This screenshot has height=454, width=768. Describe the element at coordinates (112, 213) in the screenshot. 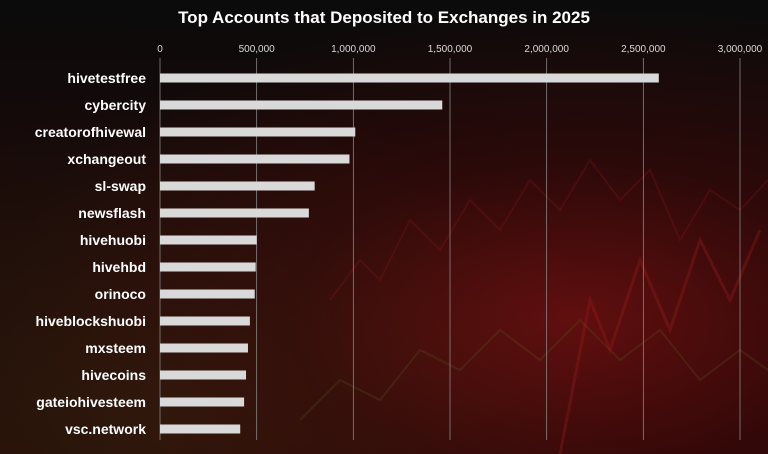

I see `category-label: newsflash` at that location.